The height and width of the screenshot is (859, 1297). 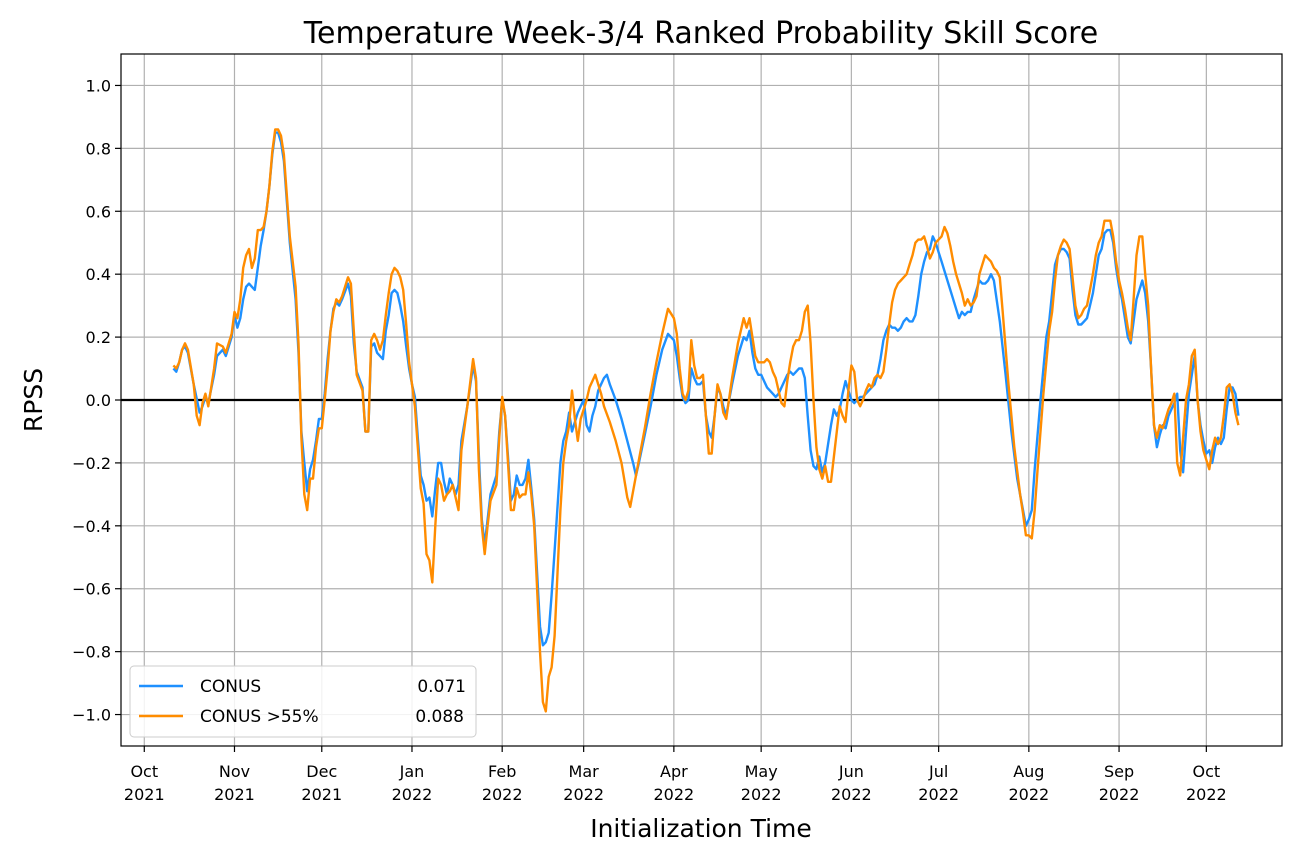 I want to click on x-tick-label-month: Jun, so click(x=851, y=771).